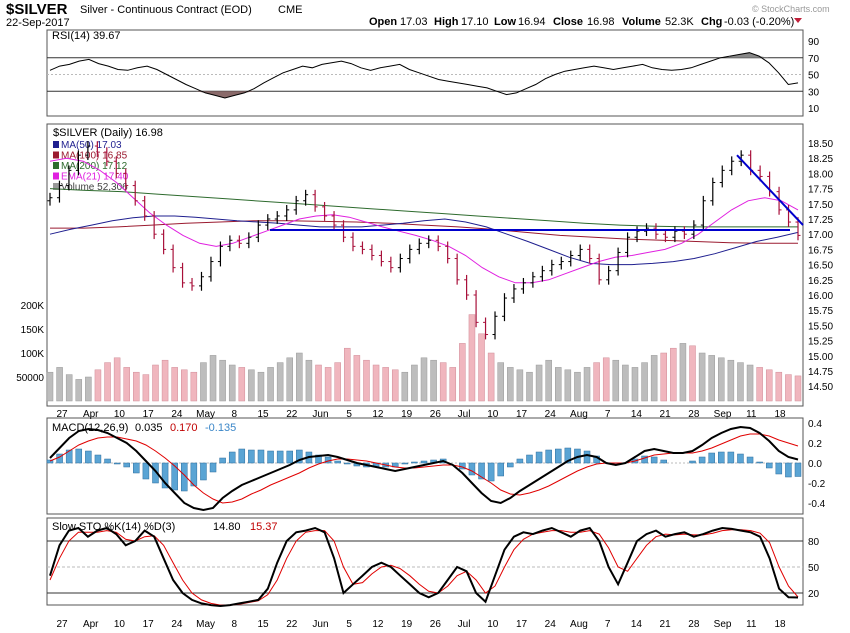 Image resolution: width=850 pixels, height=633 pixels. Describe the element at coordinates (820, 266) in the screenshot. I see `price-tick-label: 16.50` at that location.